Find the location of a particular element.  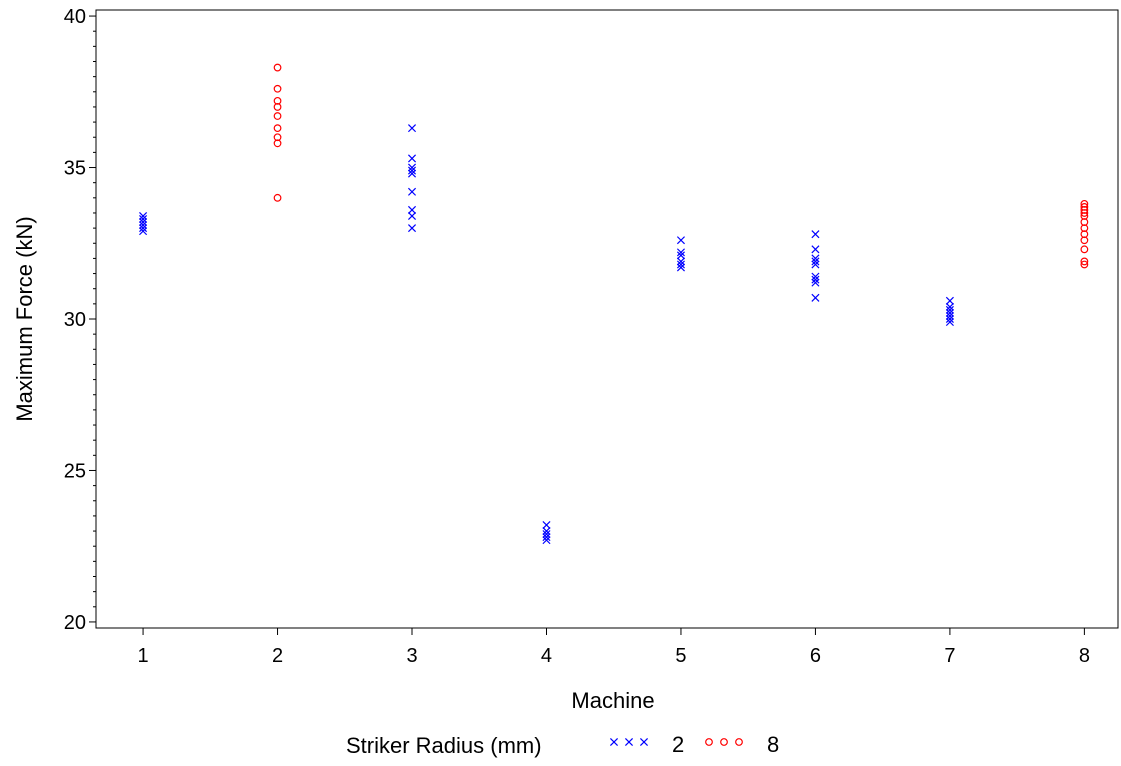

x-tick-label: 5 is located at coordinates (680, 656).